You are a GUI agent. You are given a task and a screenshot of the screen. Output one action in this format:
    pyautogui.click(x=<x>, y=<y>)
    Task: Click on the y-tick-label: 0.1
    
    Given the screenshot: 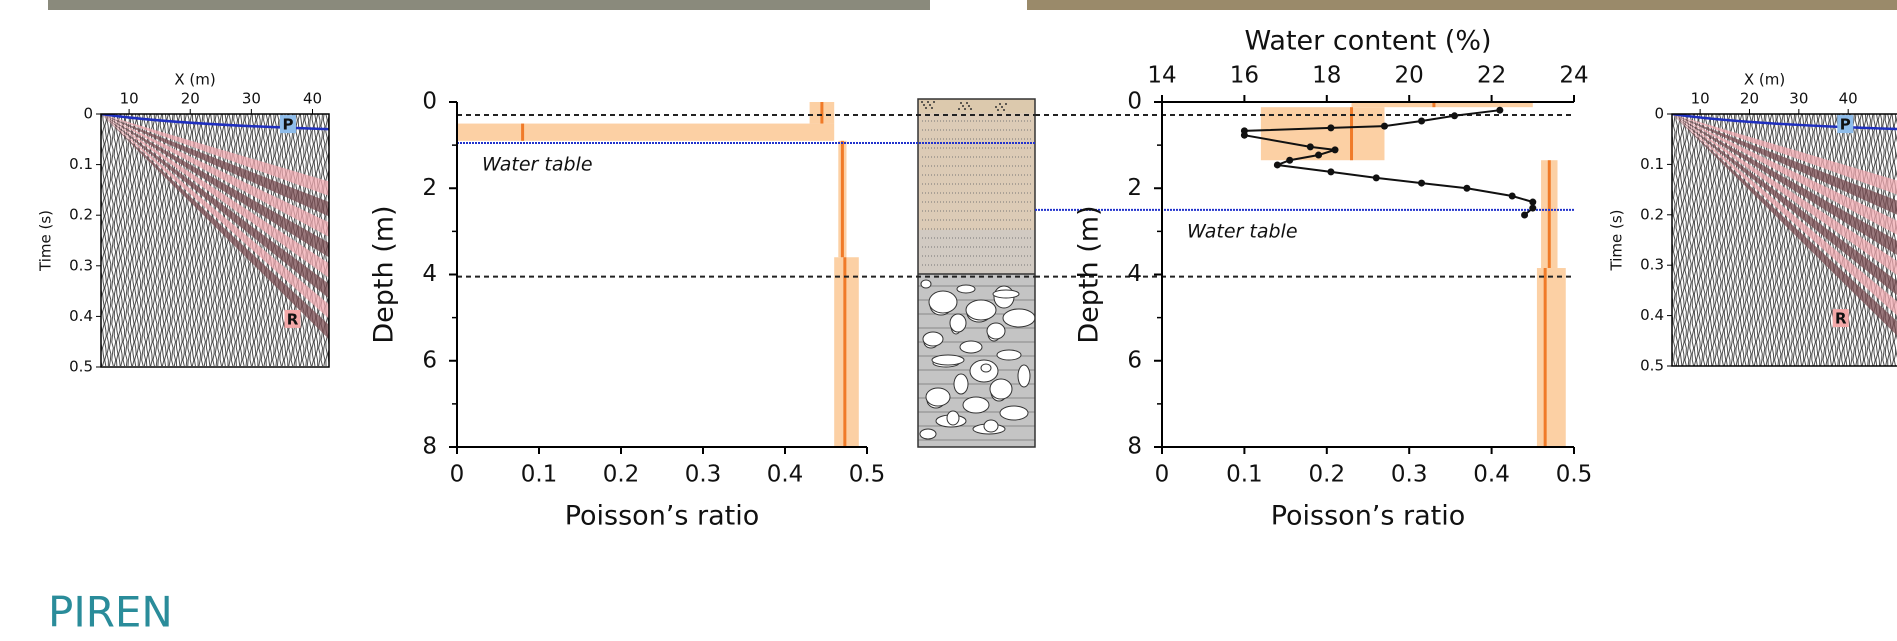 What is the action you would take?
    pyautogui.click(x=81, y=164)
    